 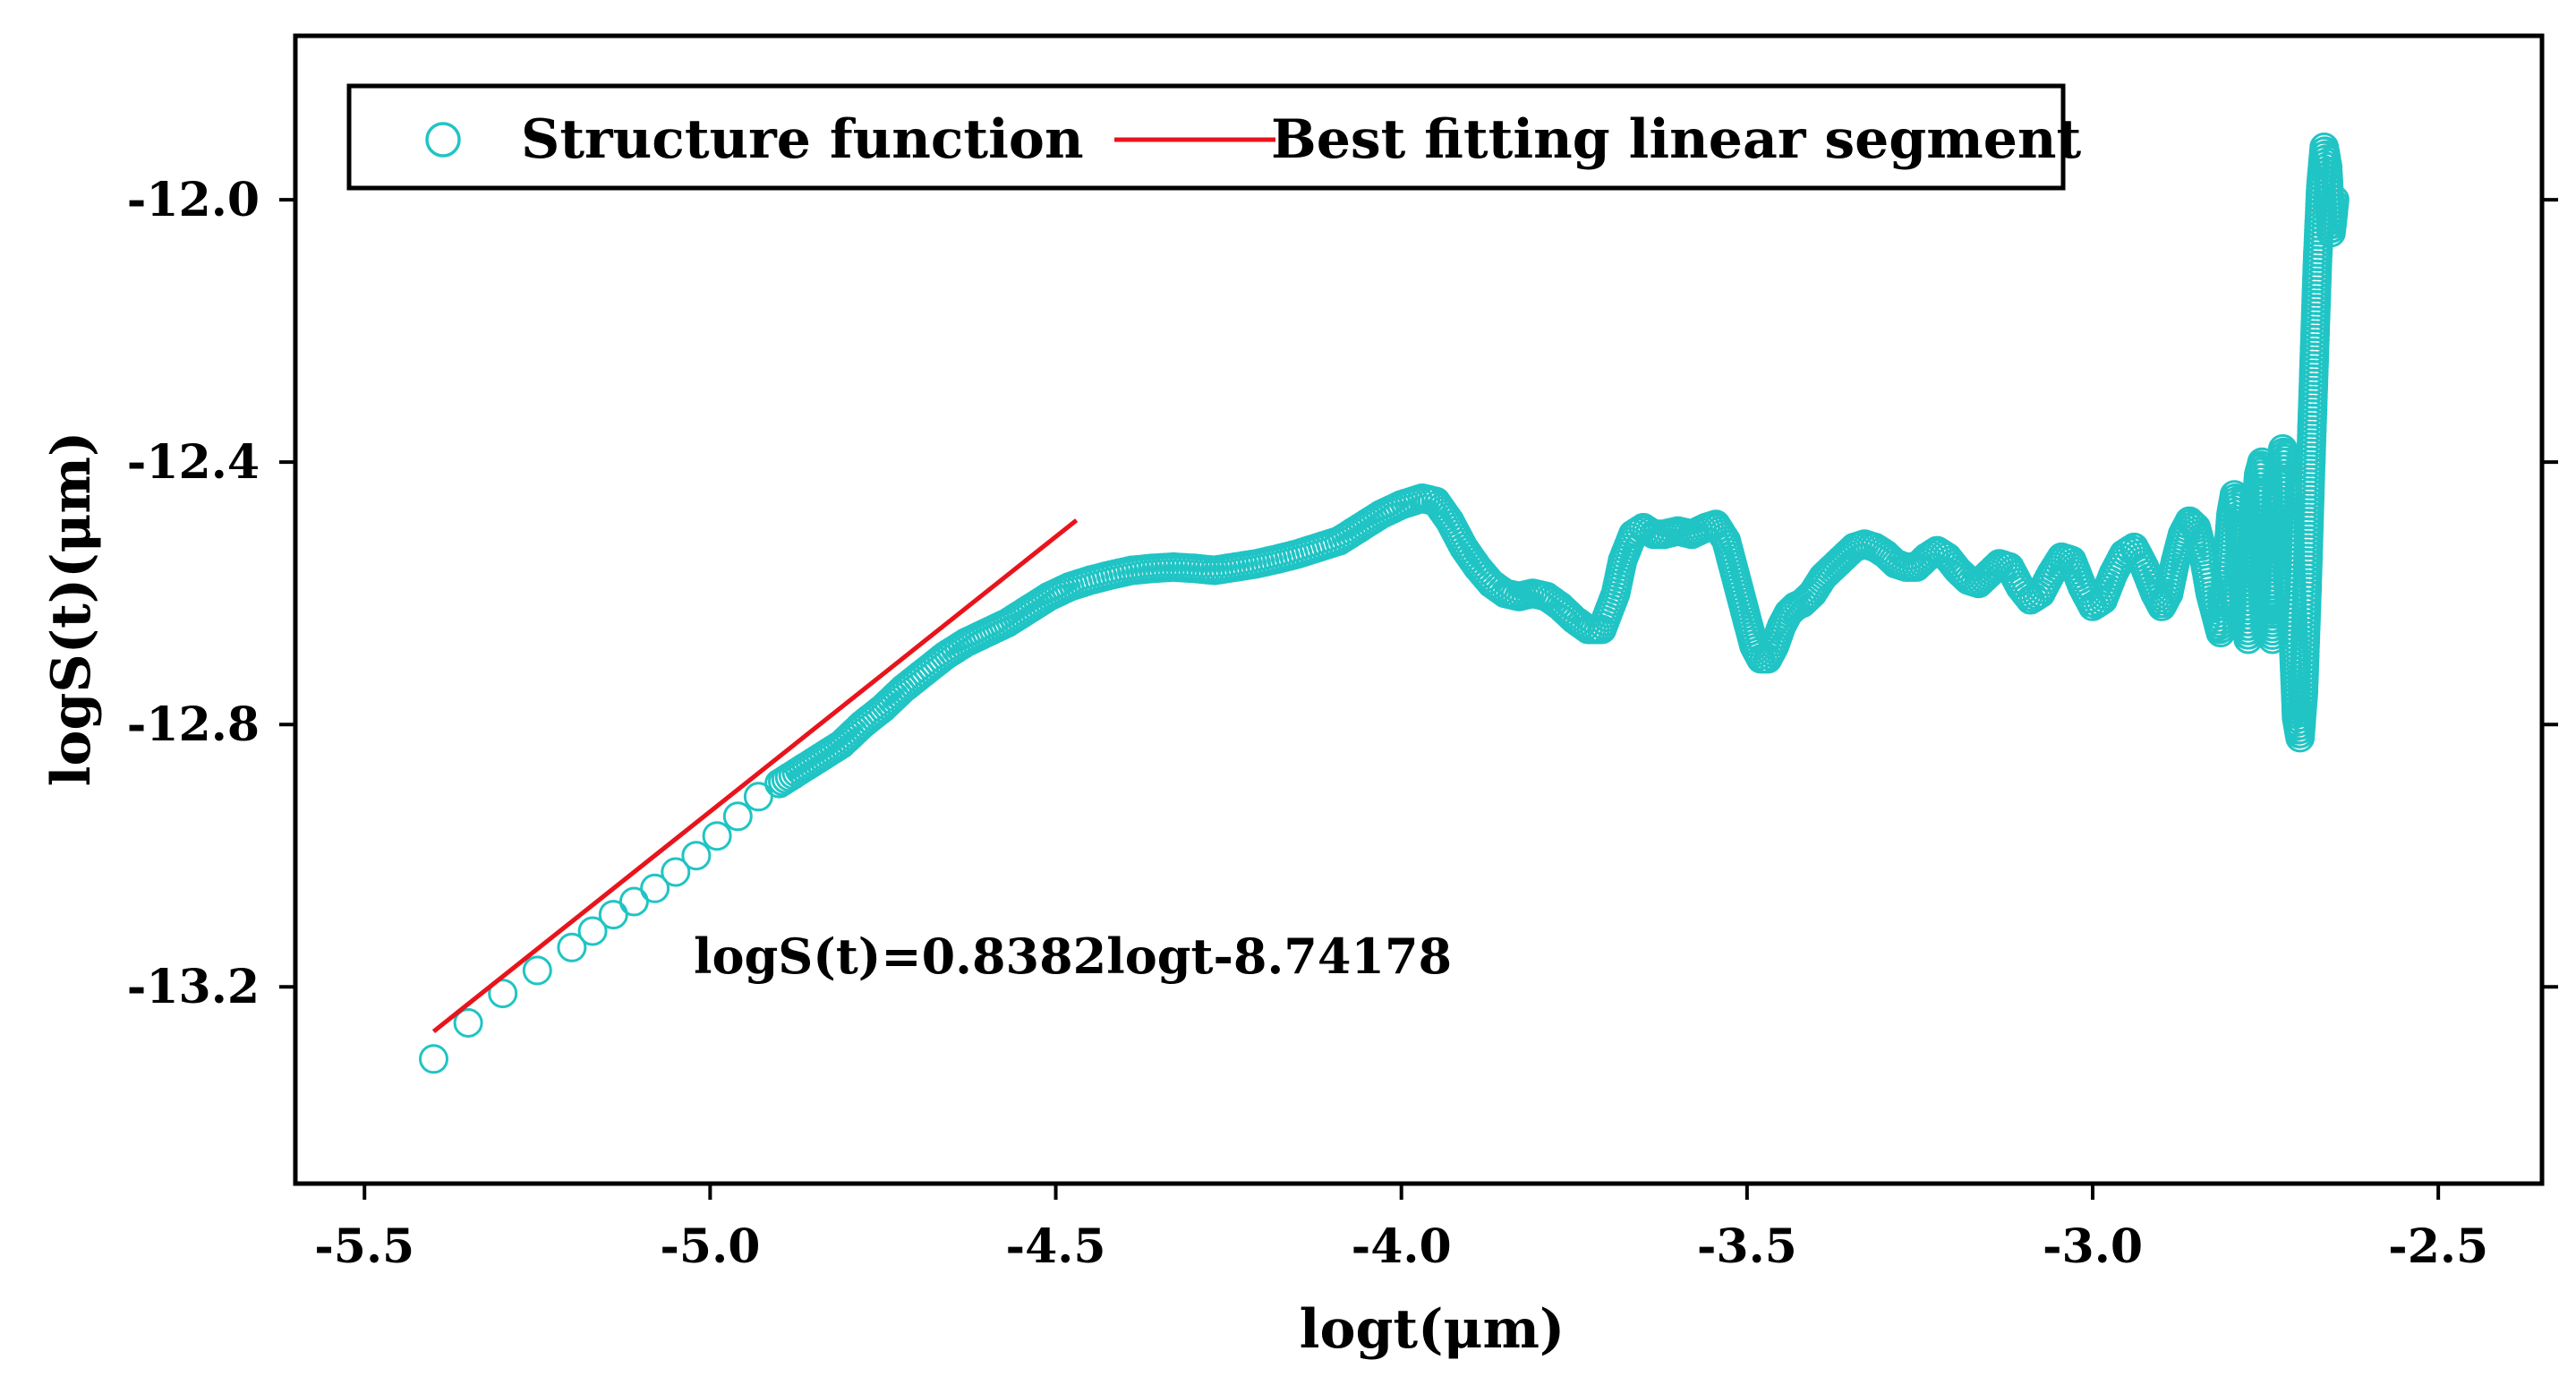 What do you see at coordinates (443, 140) in the screenshot?
I see `legend-structure-marker` at bounding box center [443, 140].